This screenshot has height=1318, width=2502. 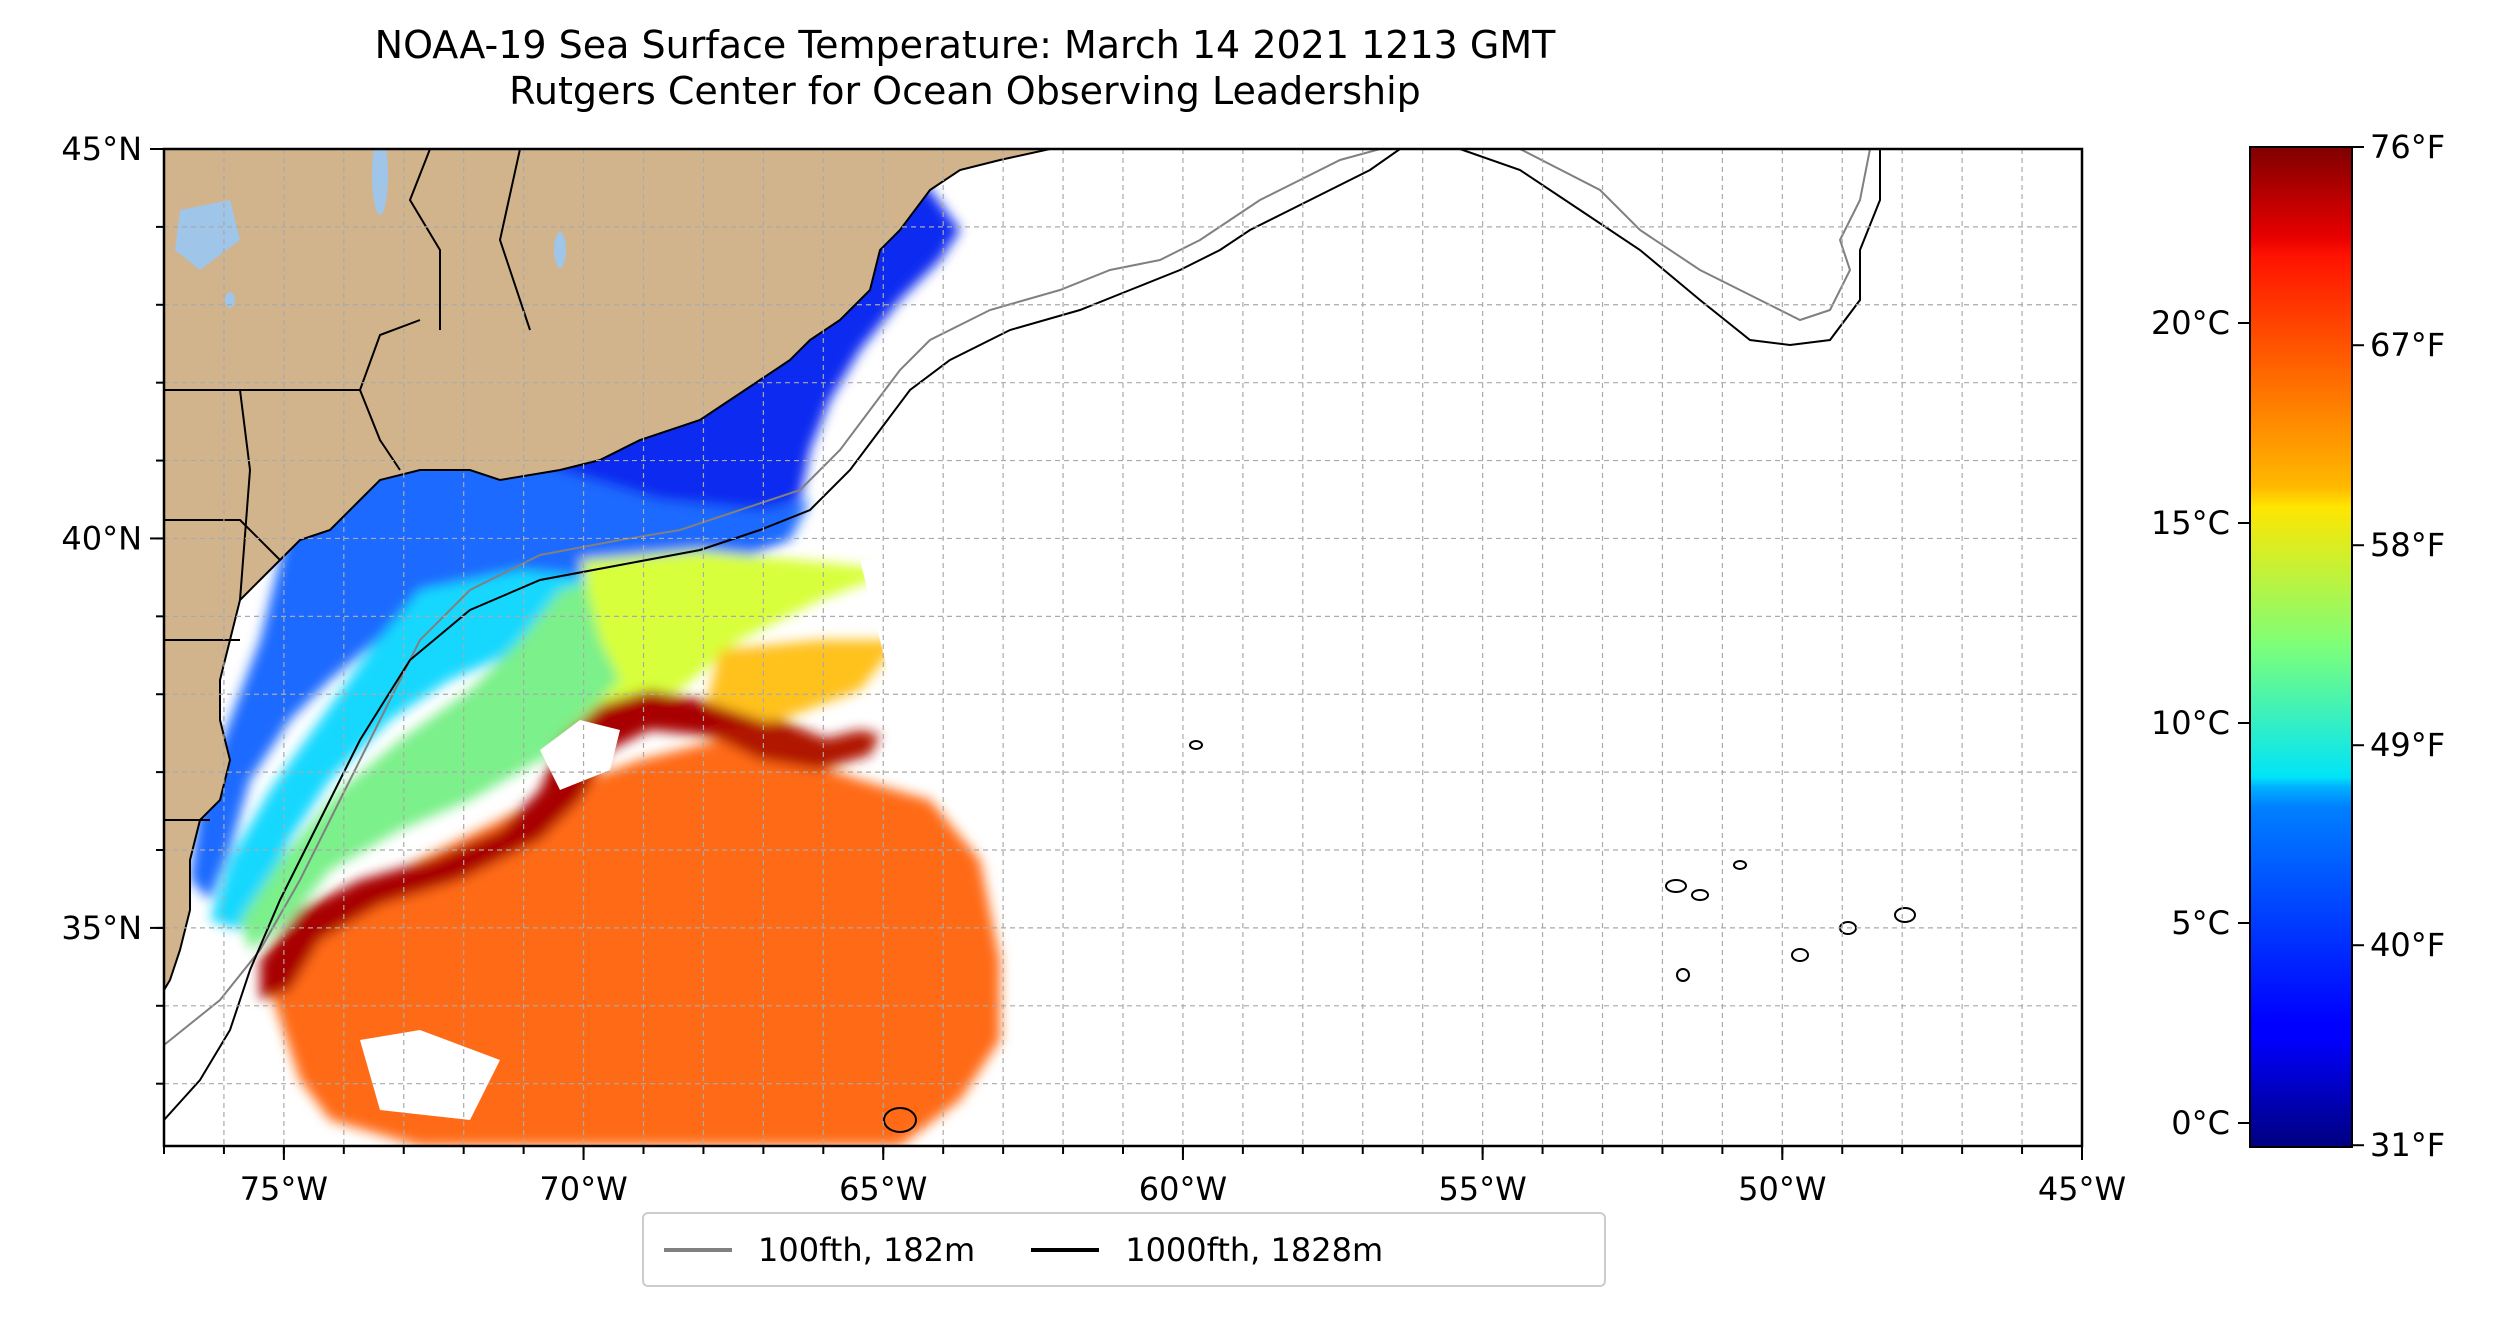 What do you see at coordinates (480, 755) in the screenshot?
I see `sst-green-slope` at bounding box center [480, 755].